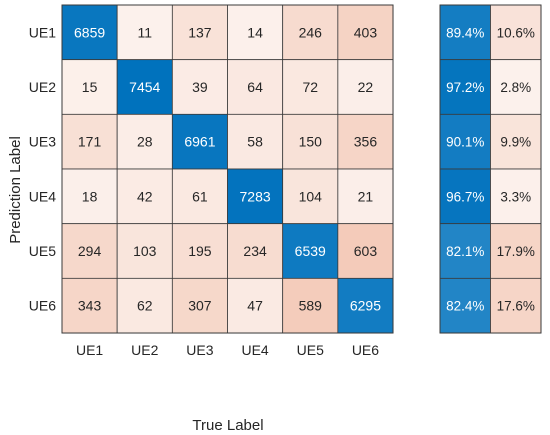 This screenshot has width=550, height=435. I want to click on matrix-cell-value: 171, so click(90, 142).